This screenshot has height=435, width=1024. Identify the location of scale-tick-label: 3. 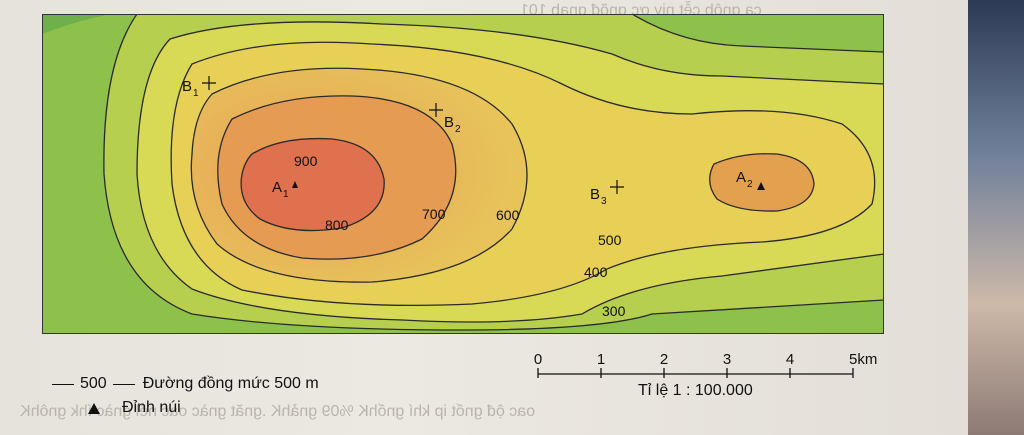
(727, 359).